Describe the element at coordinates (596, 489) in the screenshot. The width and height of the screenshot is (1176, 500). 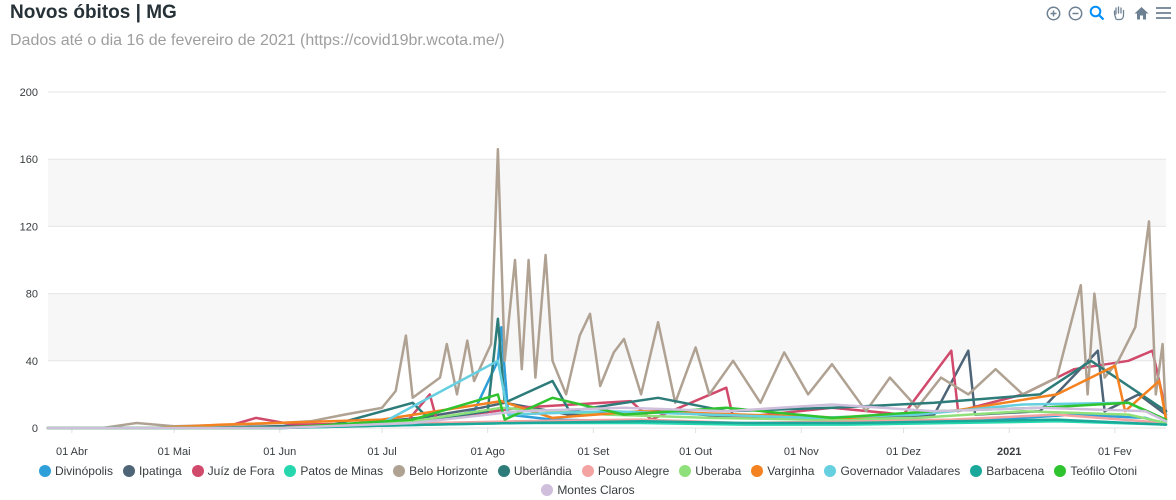
I see `legend-label: Montes Claros` at that location.